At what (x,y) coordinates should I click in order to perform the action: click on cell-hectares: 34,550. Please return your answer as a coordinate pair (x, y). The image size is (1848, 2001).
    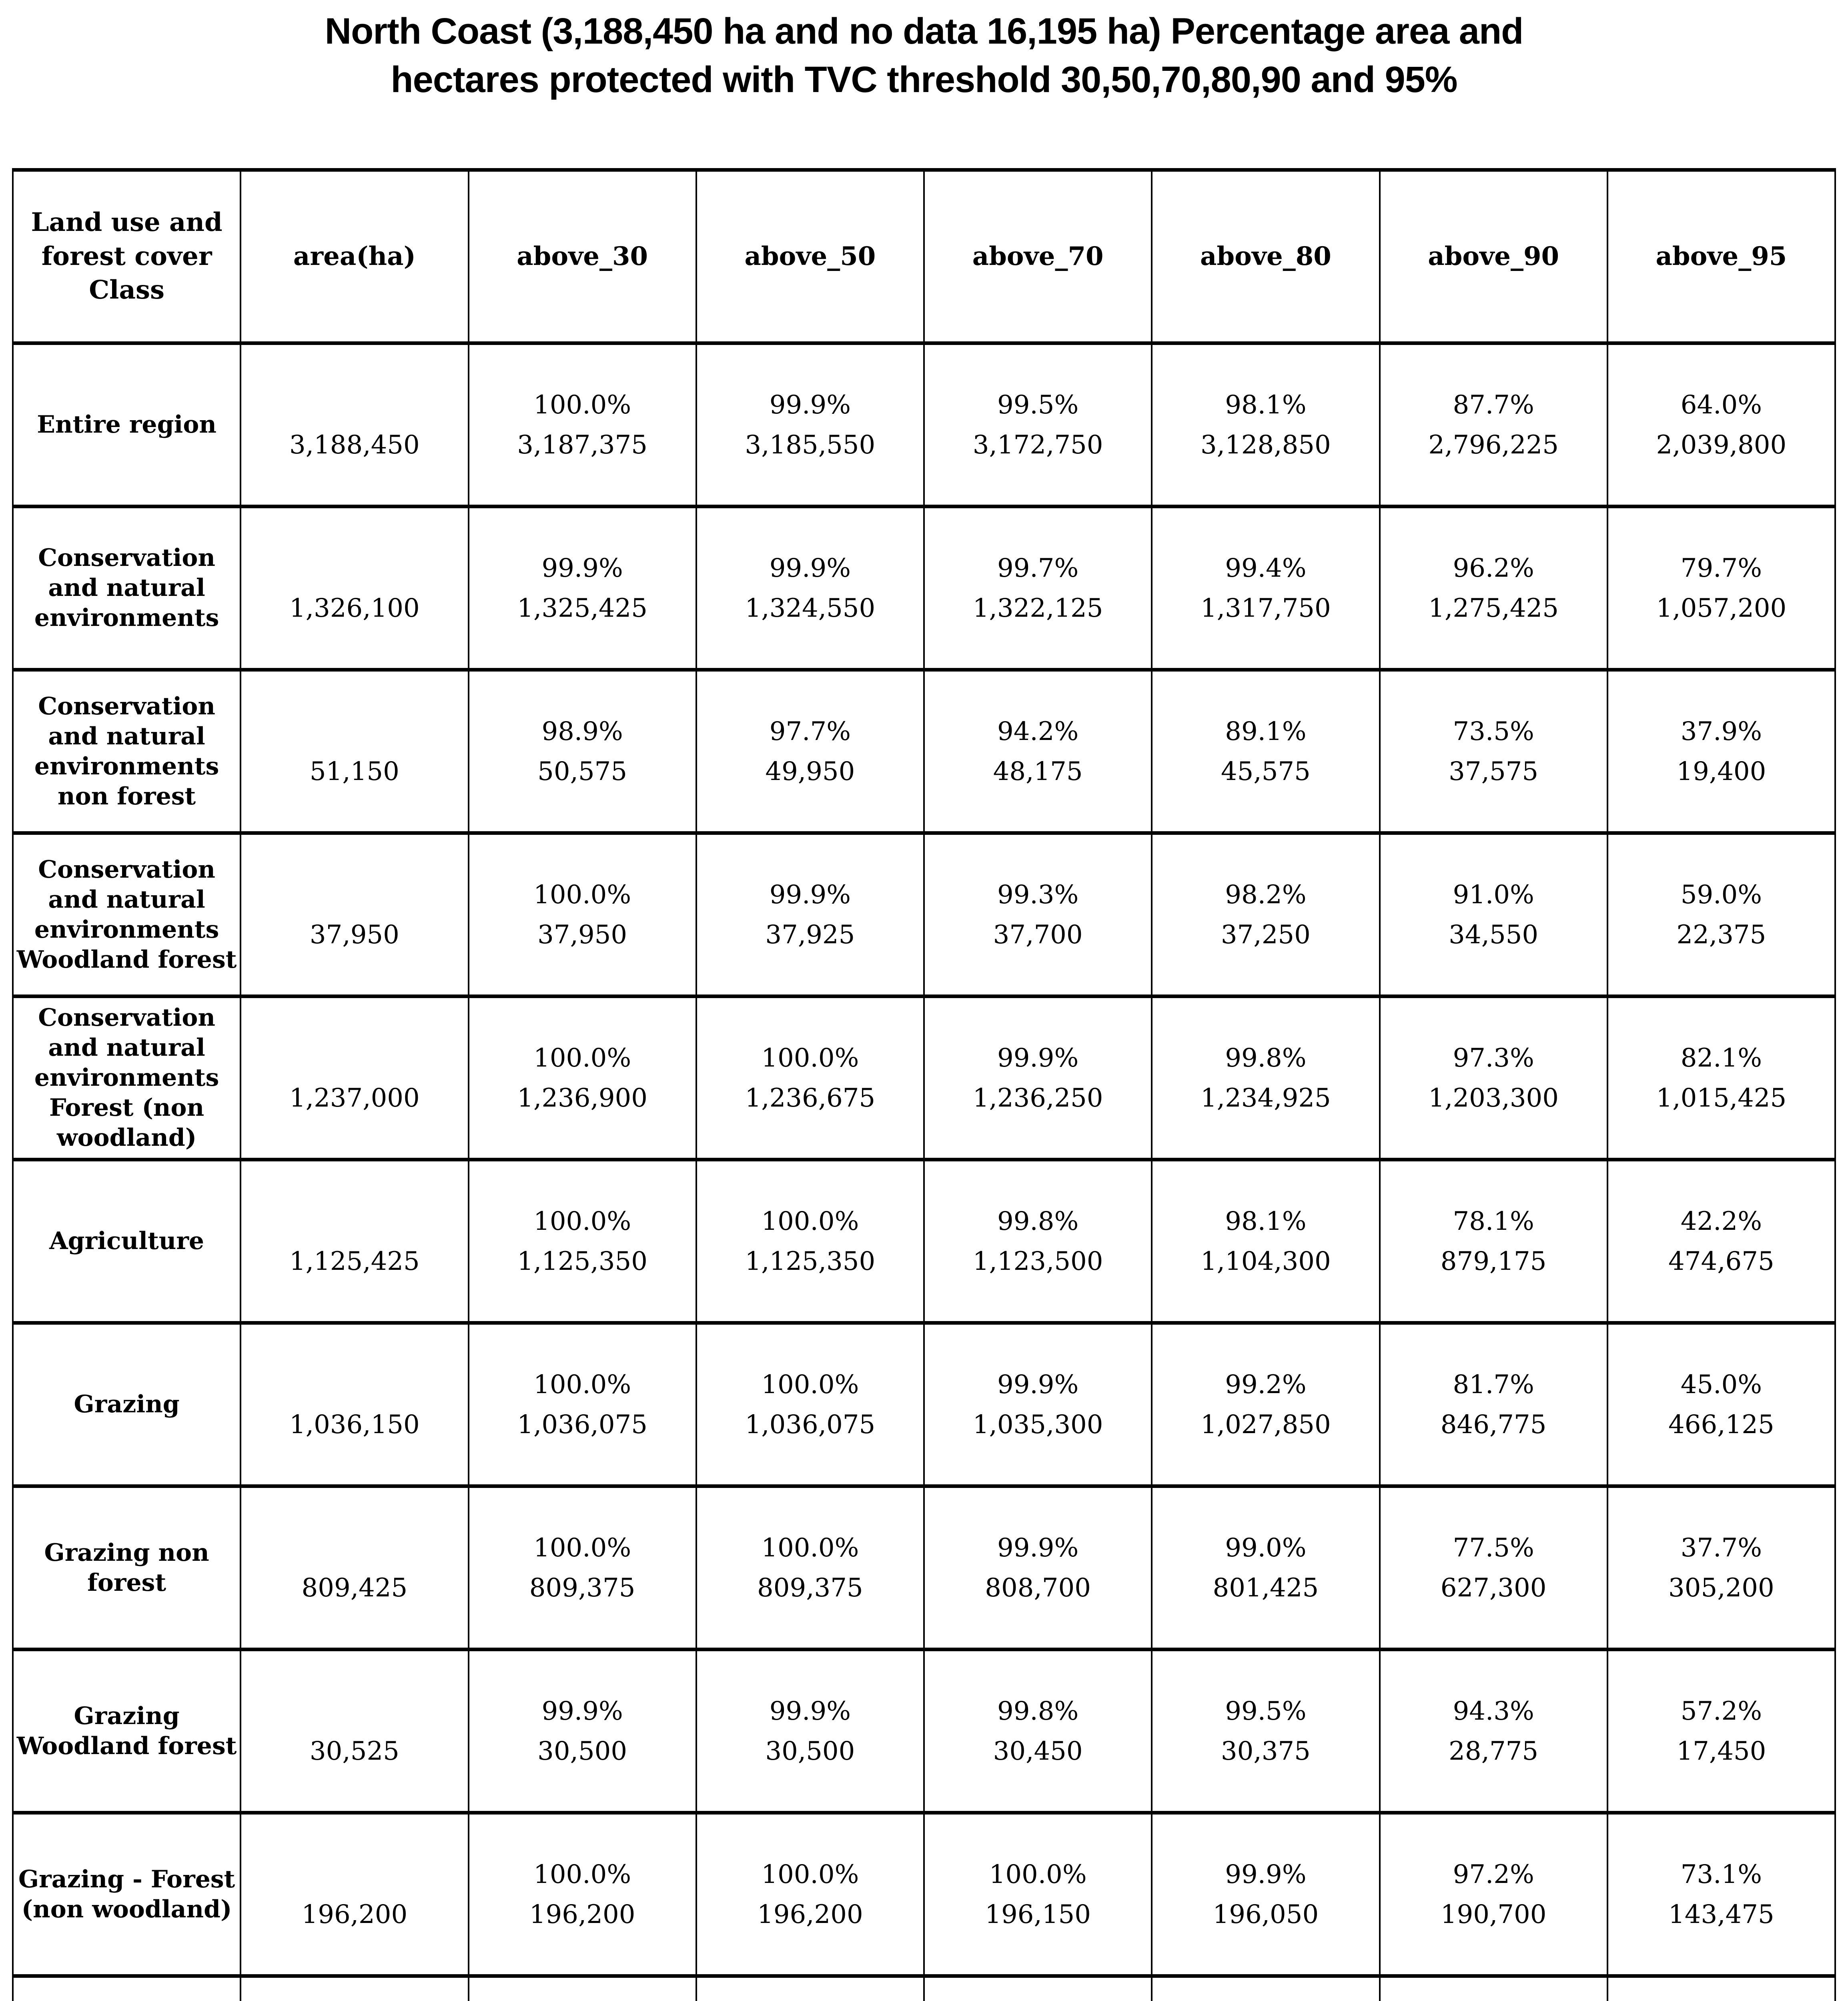
    Looking at the image, I should click on (1494, 935).